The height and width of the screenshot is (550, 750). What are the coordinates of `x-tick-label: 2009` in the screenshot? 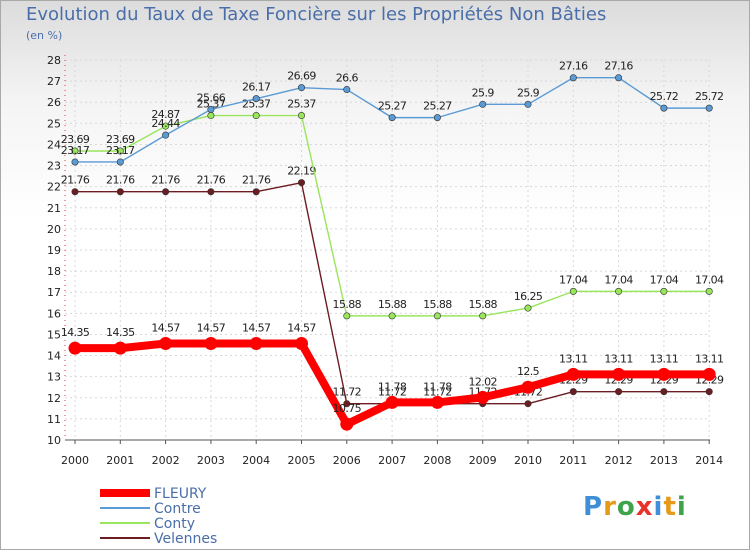 It's located at (483, 460).